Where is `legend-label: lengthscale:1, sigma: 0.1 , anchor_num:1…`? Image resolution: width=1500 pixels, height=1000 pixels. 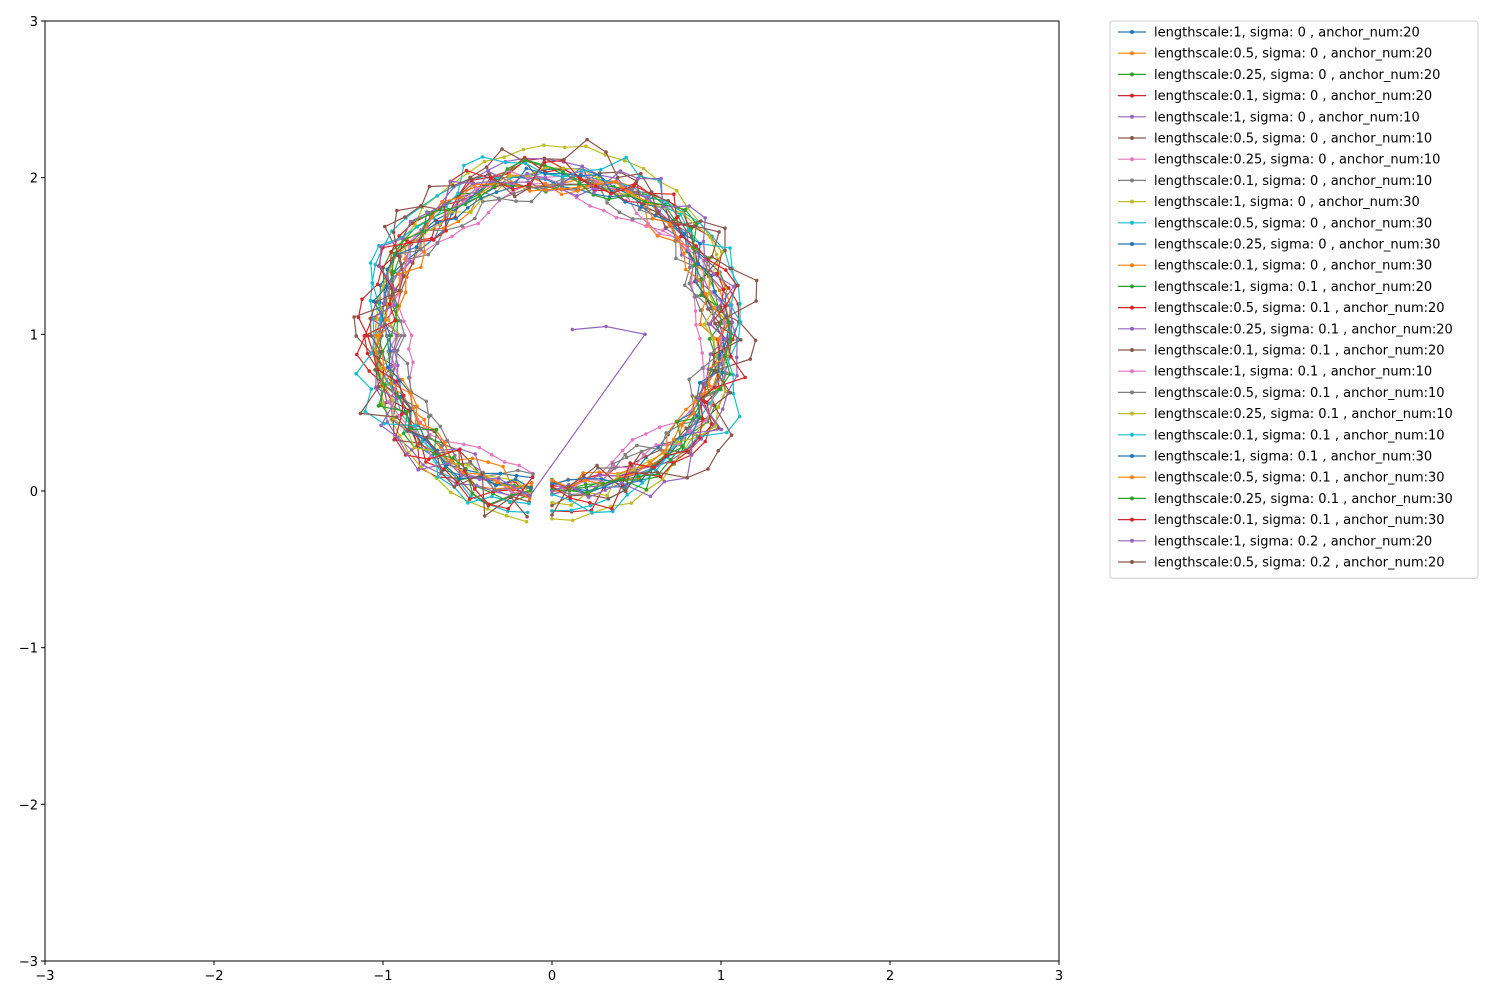 legend-label: lengthscale:1, sigma: 0.1 , anchor_num:1… is located at coordinates (1293, 372).